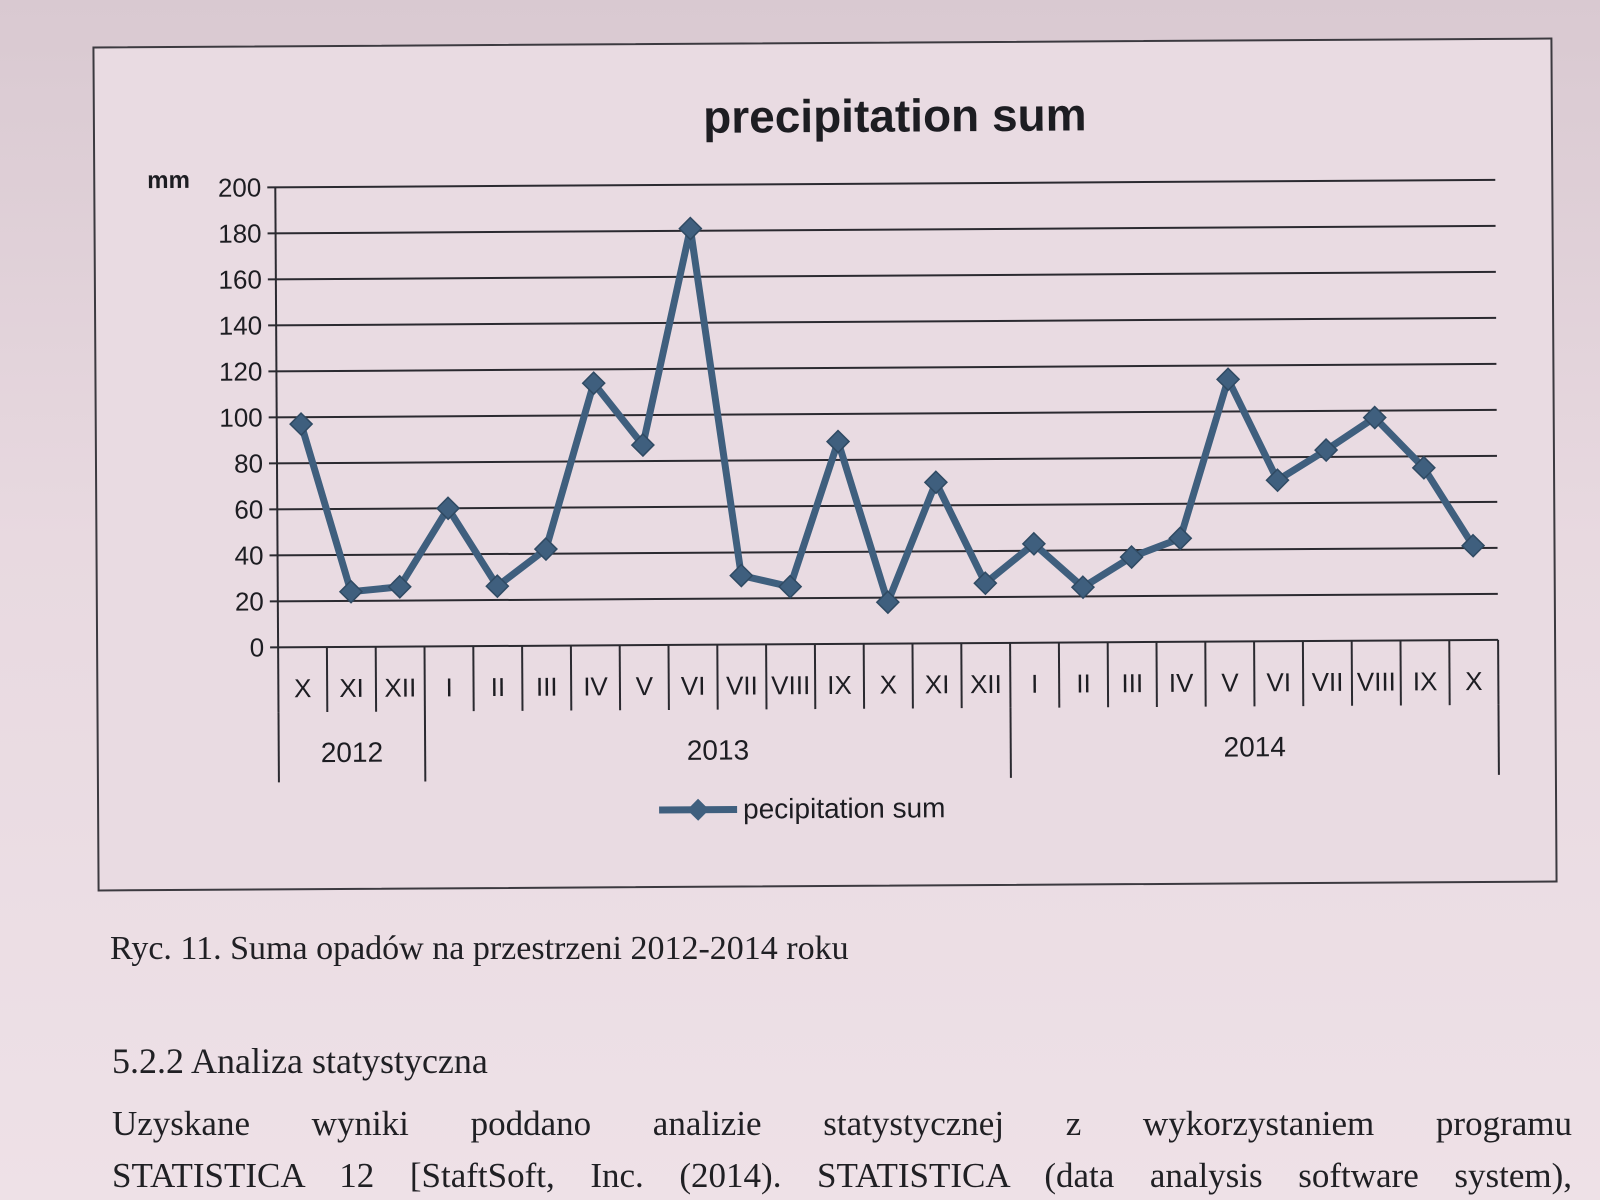  Describe the element at coordinates (718, 749) in the screenshot. I see `year-label: 2013` at that location.